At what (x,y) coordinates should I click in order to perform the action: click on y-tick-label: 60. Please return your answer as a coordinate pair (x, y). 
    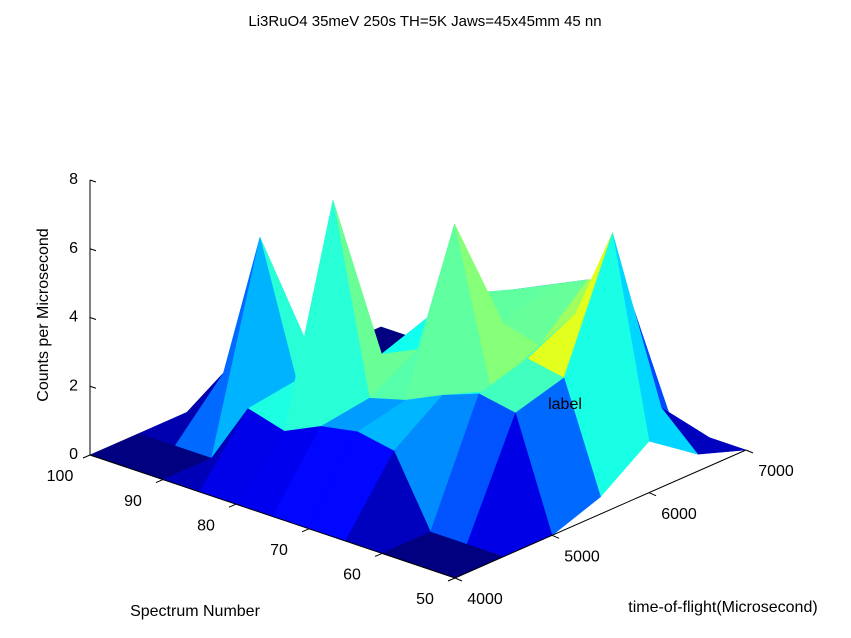
    Looking at the image, I should click on (352, 575).